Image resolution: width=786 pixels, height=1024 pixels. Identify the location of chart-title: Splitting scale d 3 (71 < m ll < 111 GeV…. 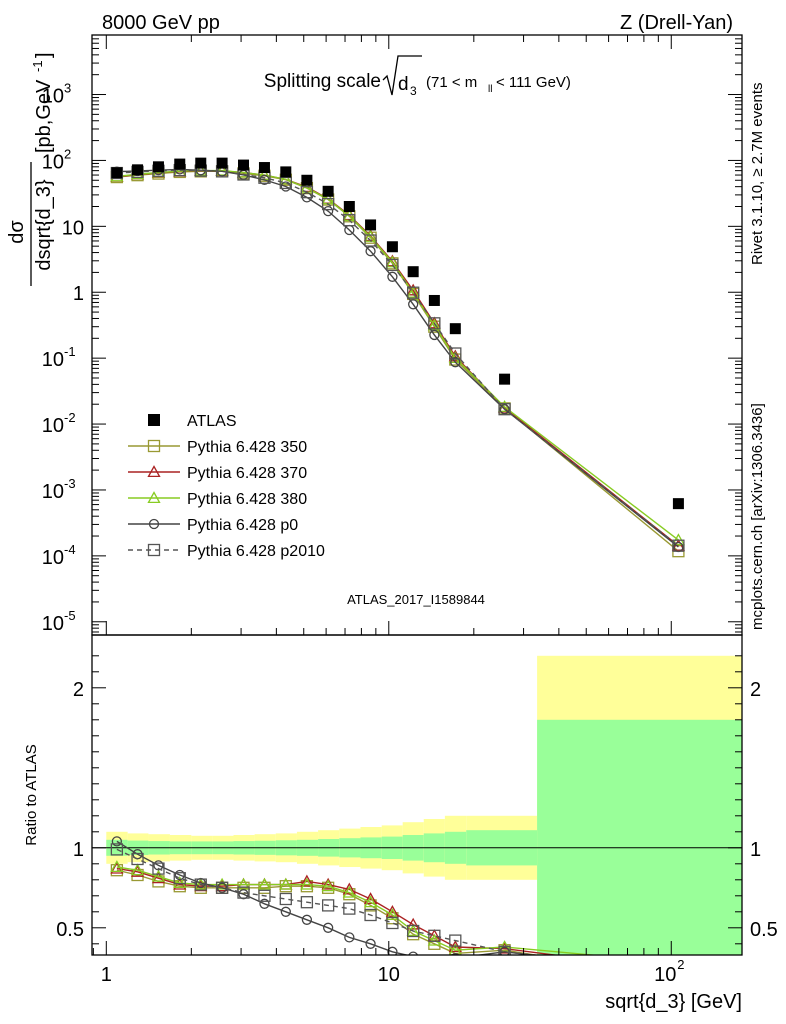
(417, 76).